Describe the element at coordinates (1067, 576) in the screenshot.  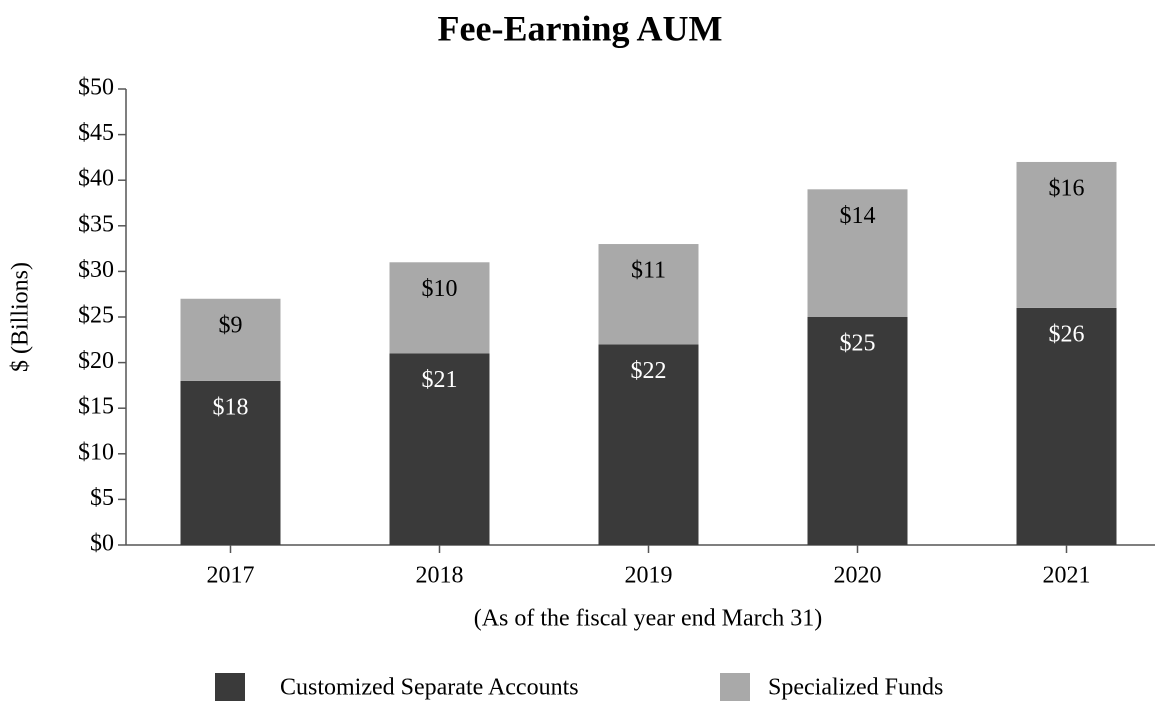
I see `x-tick-label: 2021` at that location.